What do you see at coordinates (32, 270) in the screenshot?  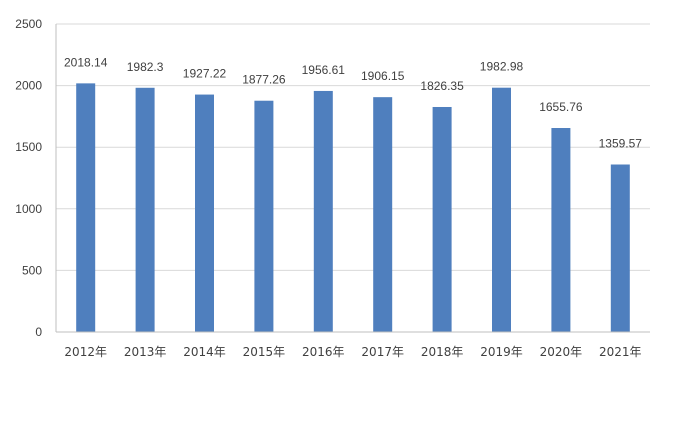 I see `y-tick-label: 500` at bounding box center [32, 270].